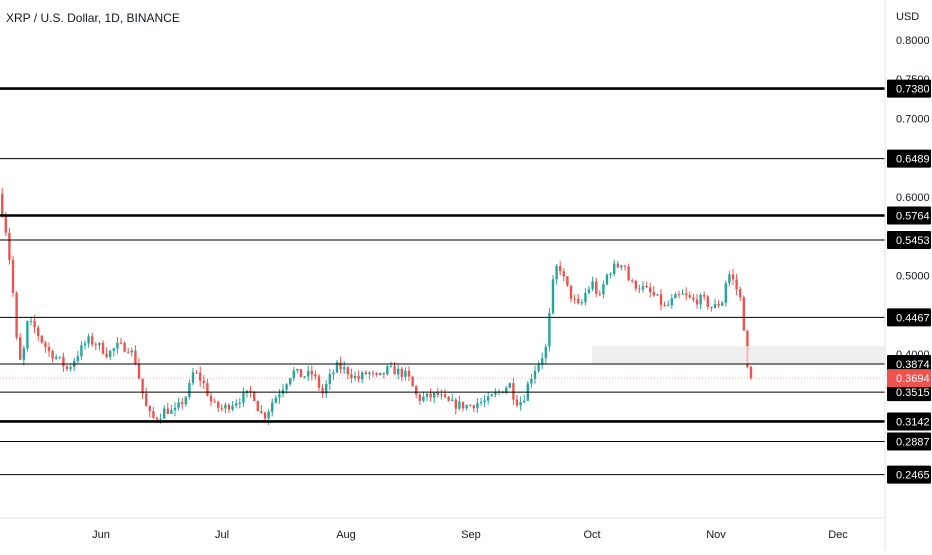  What do you see at coordinates (913, 443) in the screenshot?
I see `level-price-label: 0.2887` at bounding box center [913, 443].